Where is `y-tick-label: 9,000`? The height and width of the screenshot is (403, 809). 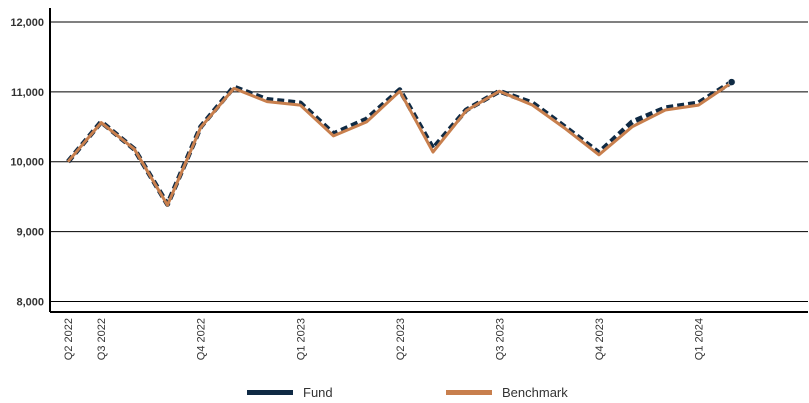 y-tick-label: 9,000 is located at coordinates (30, 233).